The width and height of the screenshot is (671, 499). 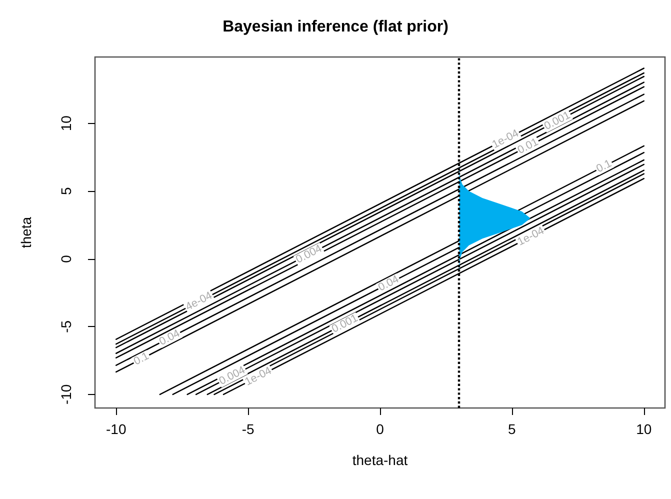 I want to click on annotation: 4e-04, so click(x=199, y=302).